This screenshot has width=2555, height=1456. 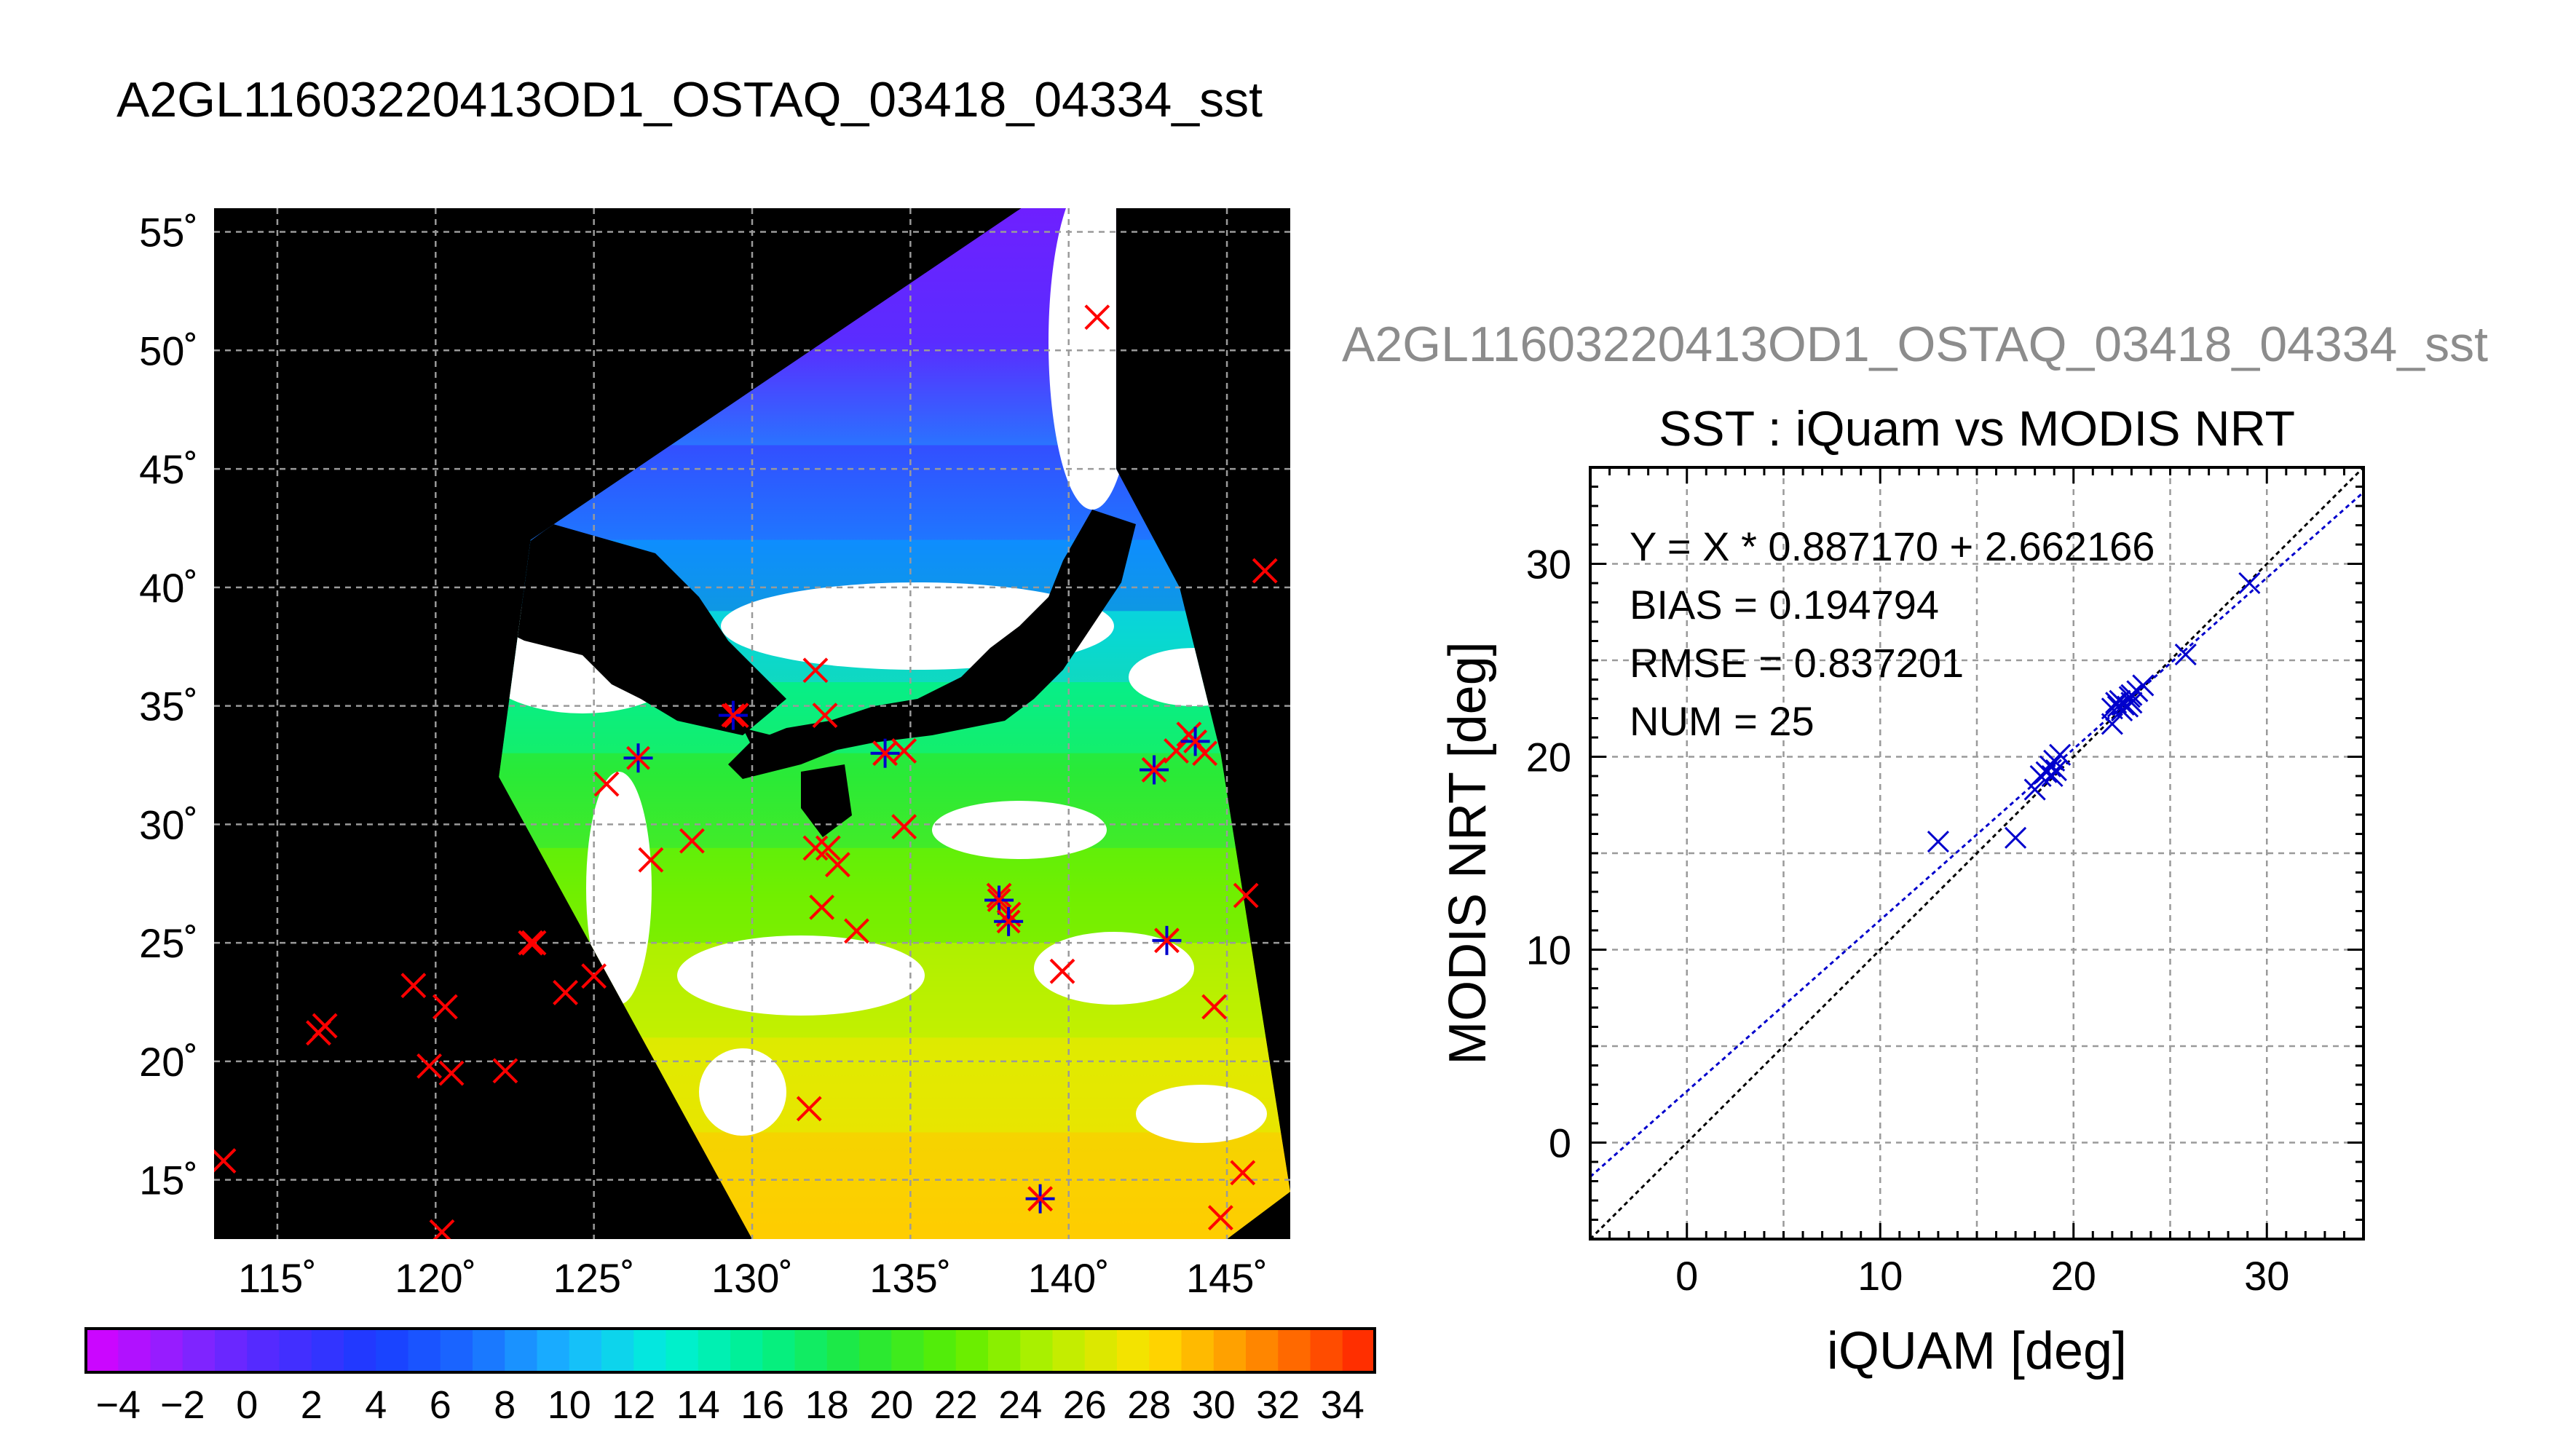 I want to click on scatter-header: A2GL11603220413OD1_OSTAQ_03418_04334_sst, so click(x=1915, y=344).